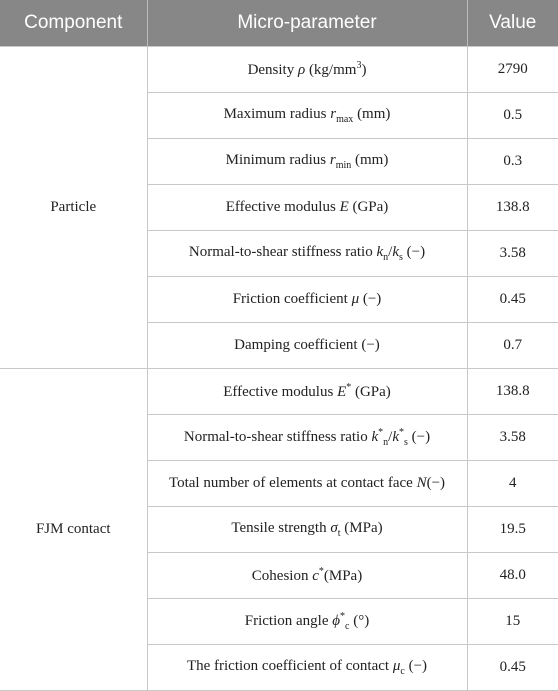 This screenshot has height=691, width=558. I want to click on value-cell: 0.3, so click(512, 161).